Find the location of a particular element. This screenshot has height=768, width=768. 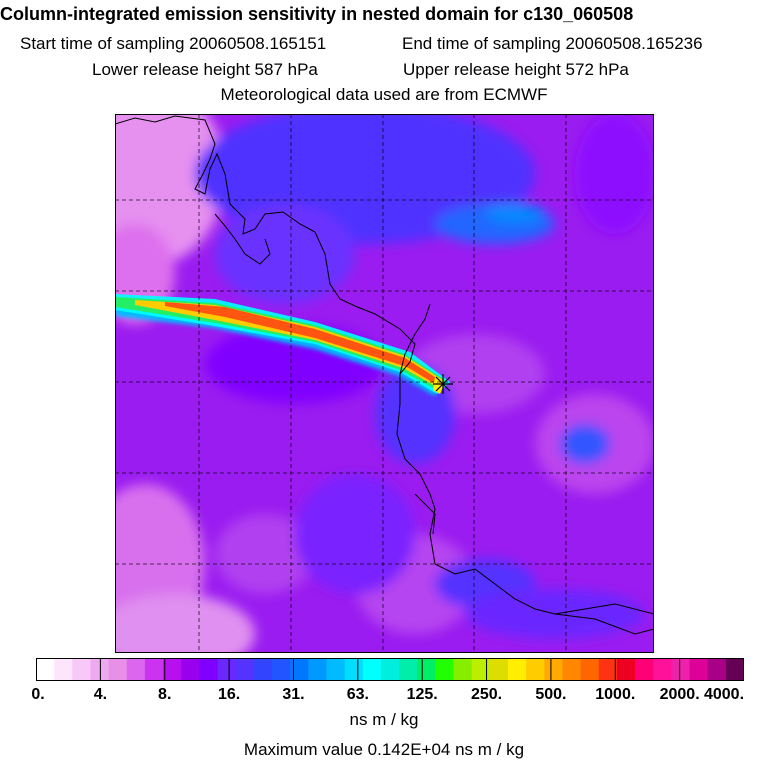

colorbar-tick-label: 8. is located at coordinates (165, 694).